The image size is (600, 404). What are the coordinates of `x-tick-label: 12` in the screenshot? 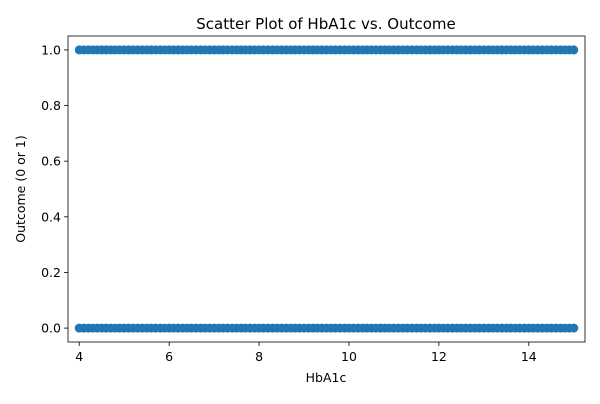 It's located at (439, 356).